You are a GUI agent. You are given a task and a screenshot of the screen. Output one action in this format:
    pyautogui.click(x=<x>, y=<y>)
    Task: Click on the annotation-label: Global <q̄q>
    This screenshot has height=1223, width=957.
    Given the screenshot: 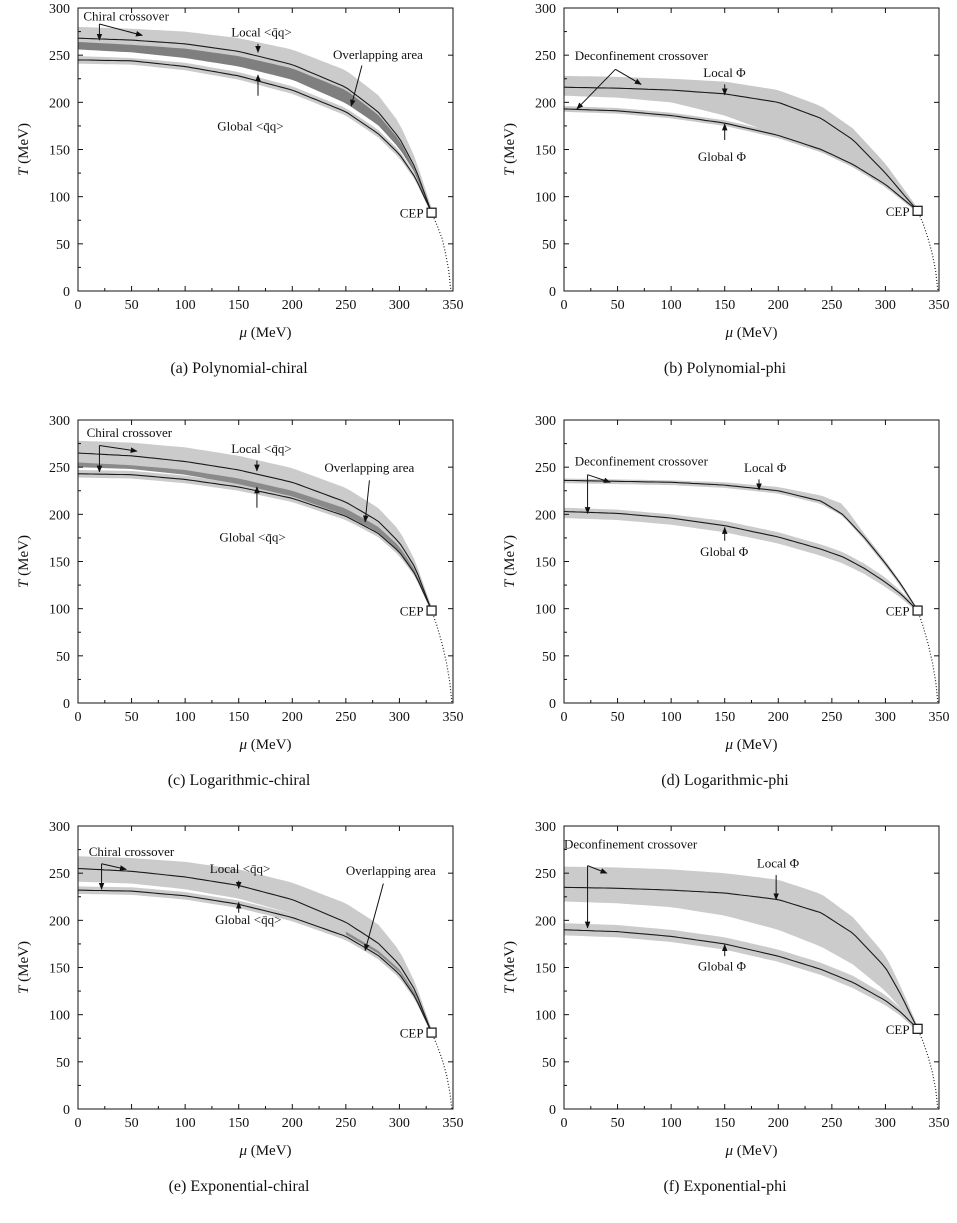 What is the action you would take?
    pyautogui.click(x=250, y=126)
    